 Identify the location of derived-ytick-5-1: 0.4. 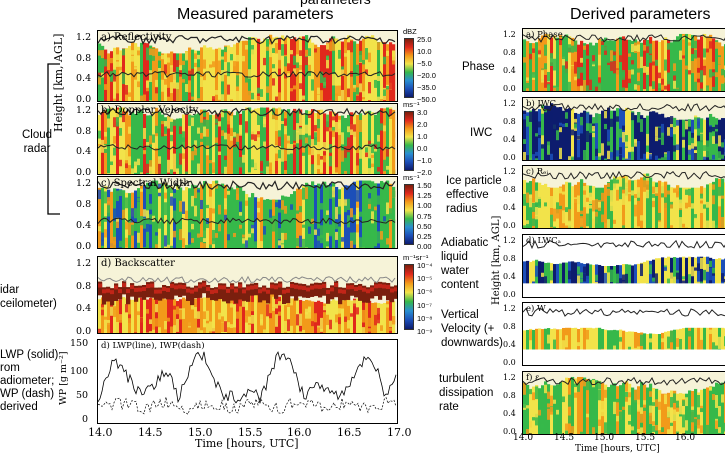
(509, 344).